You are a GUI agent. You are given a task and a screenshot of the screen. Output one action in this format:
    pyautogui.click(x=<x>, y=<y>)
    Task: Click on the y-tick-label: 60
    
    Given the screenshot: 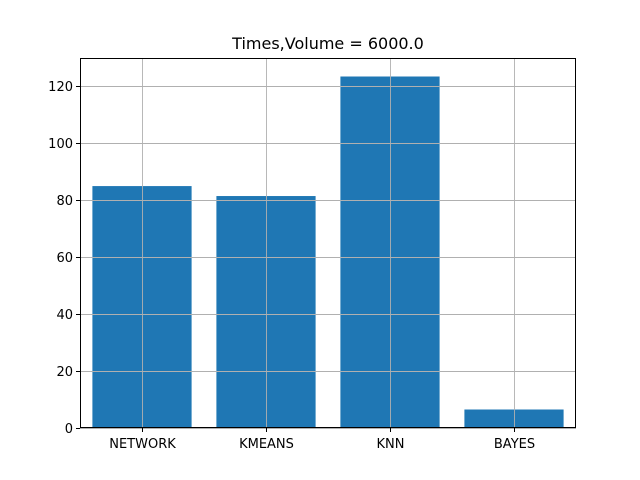 What is the action you would take?
    pyautogui.click(x=64, y=258)
    